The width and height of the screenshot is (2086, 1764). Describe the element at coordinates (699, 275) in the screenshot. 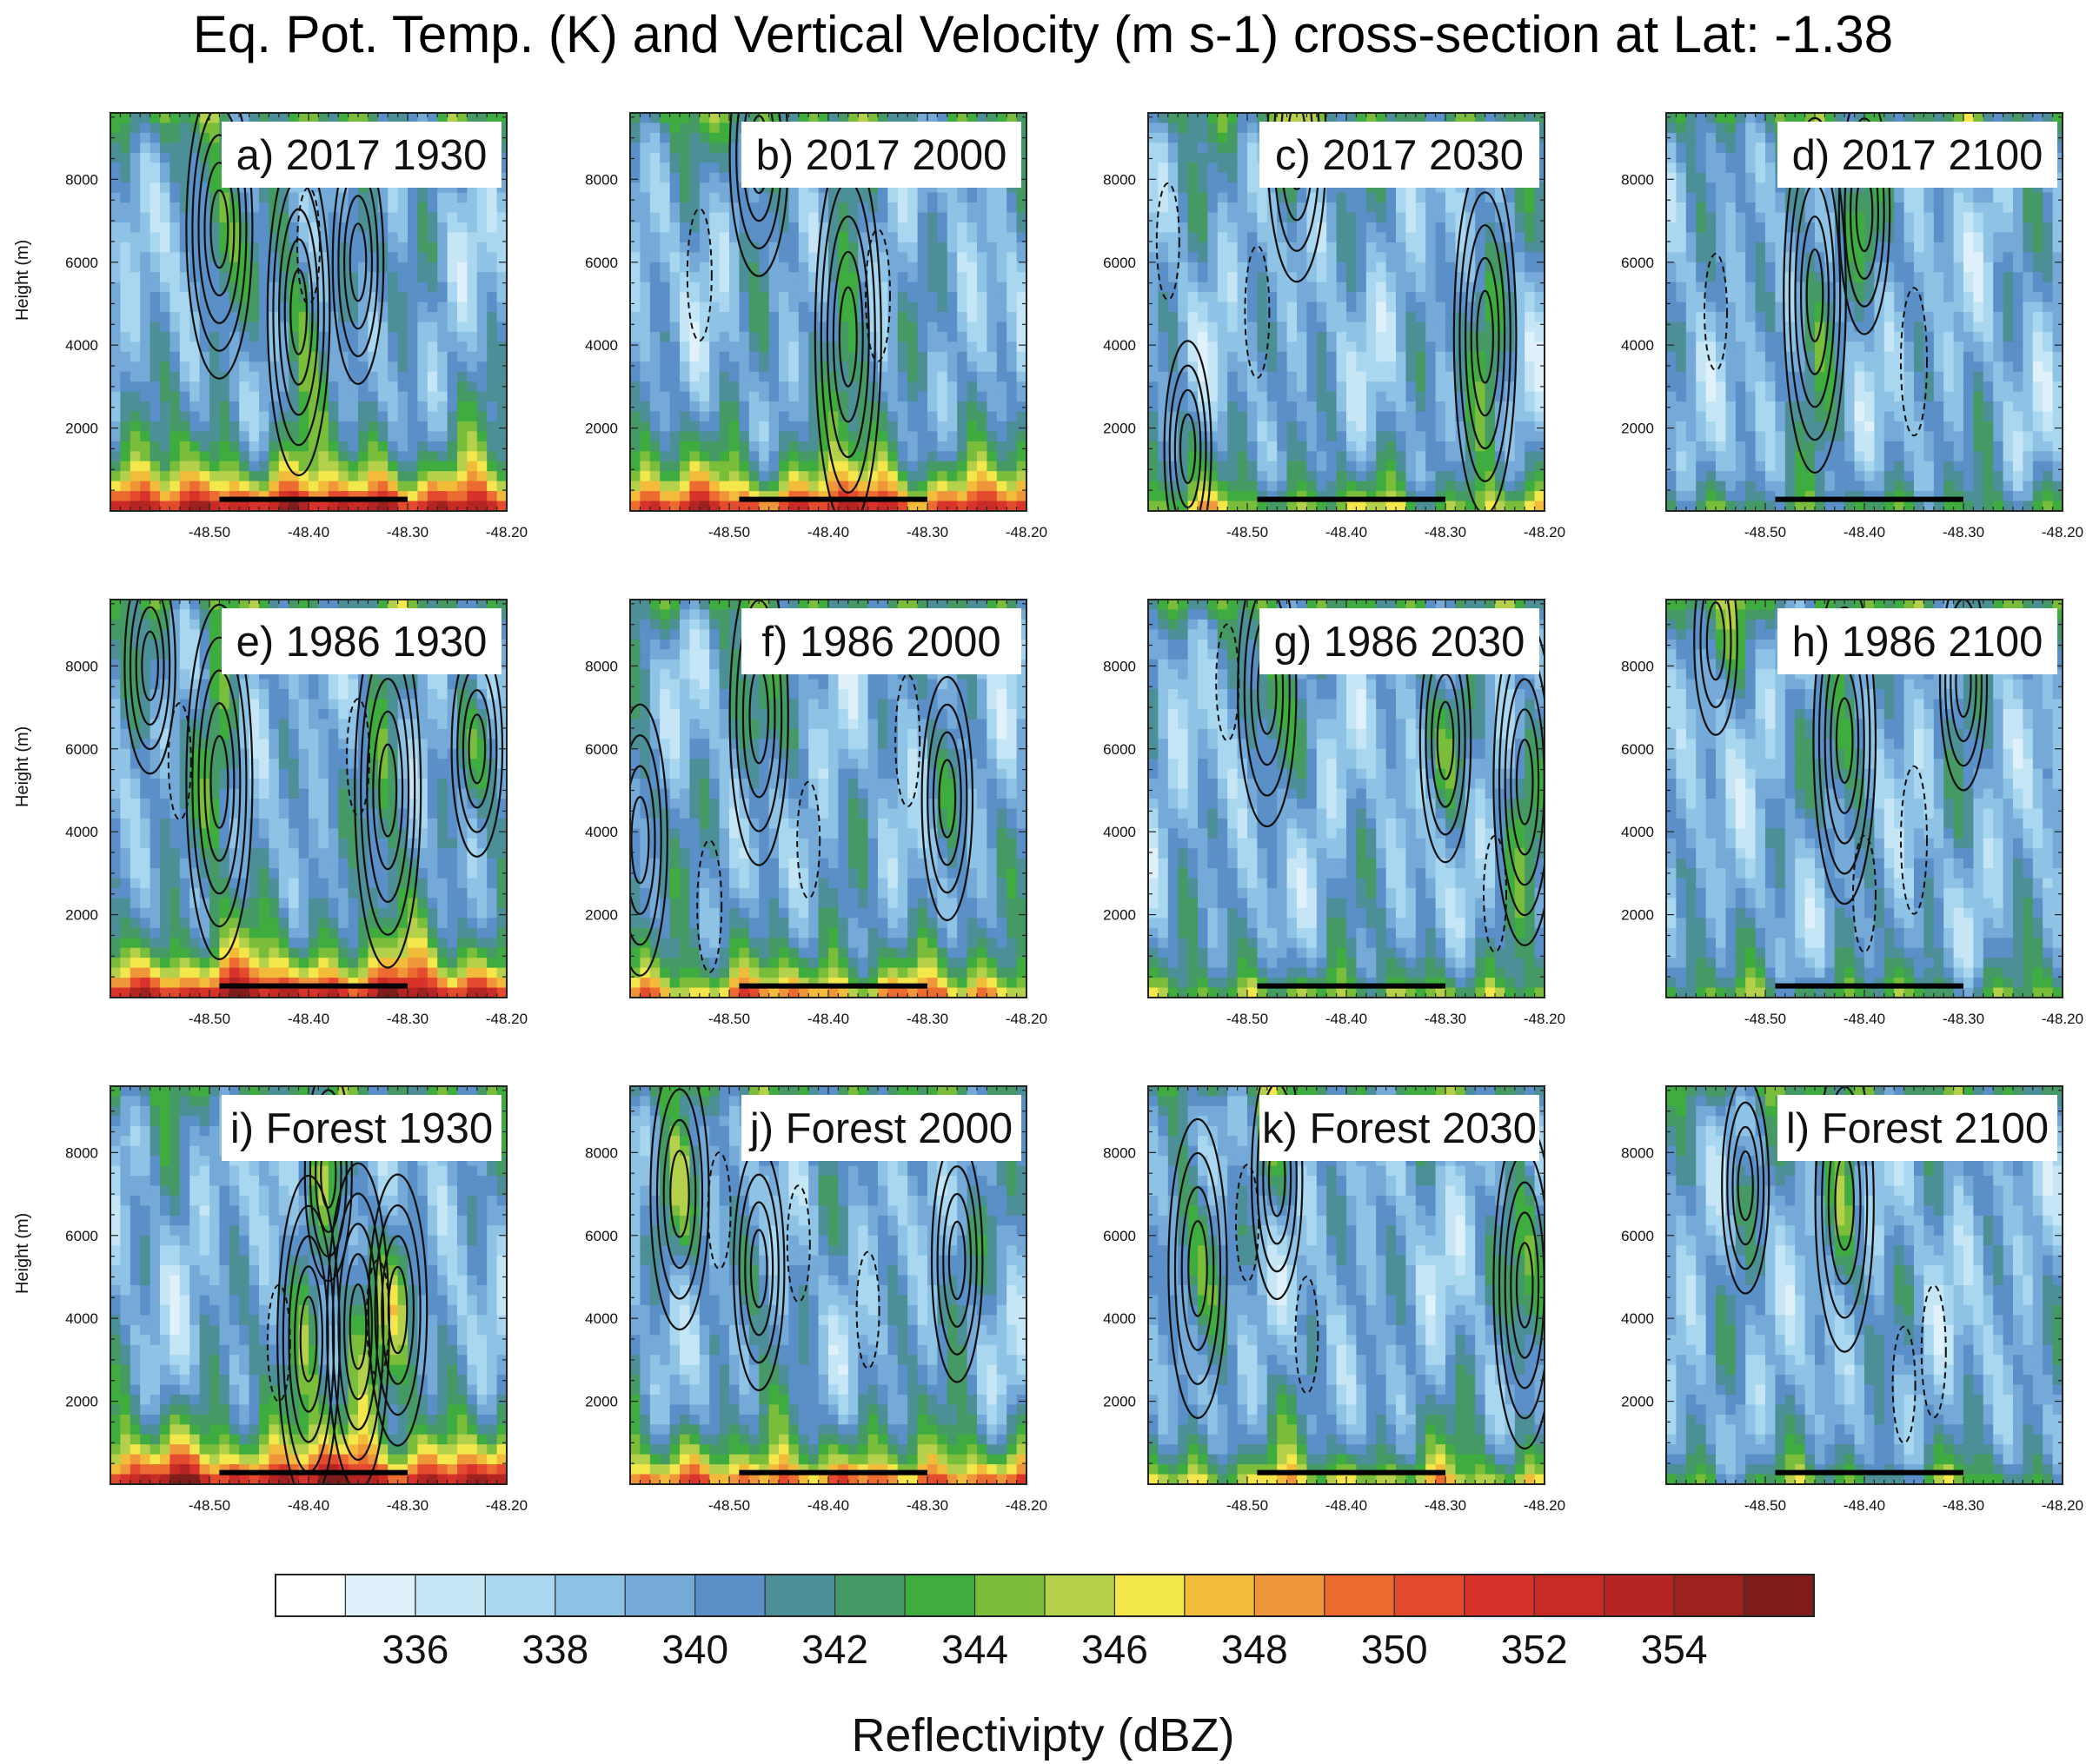

I see `downdraft-contour` at that location.